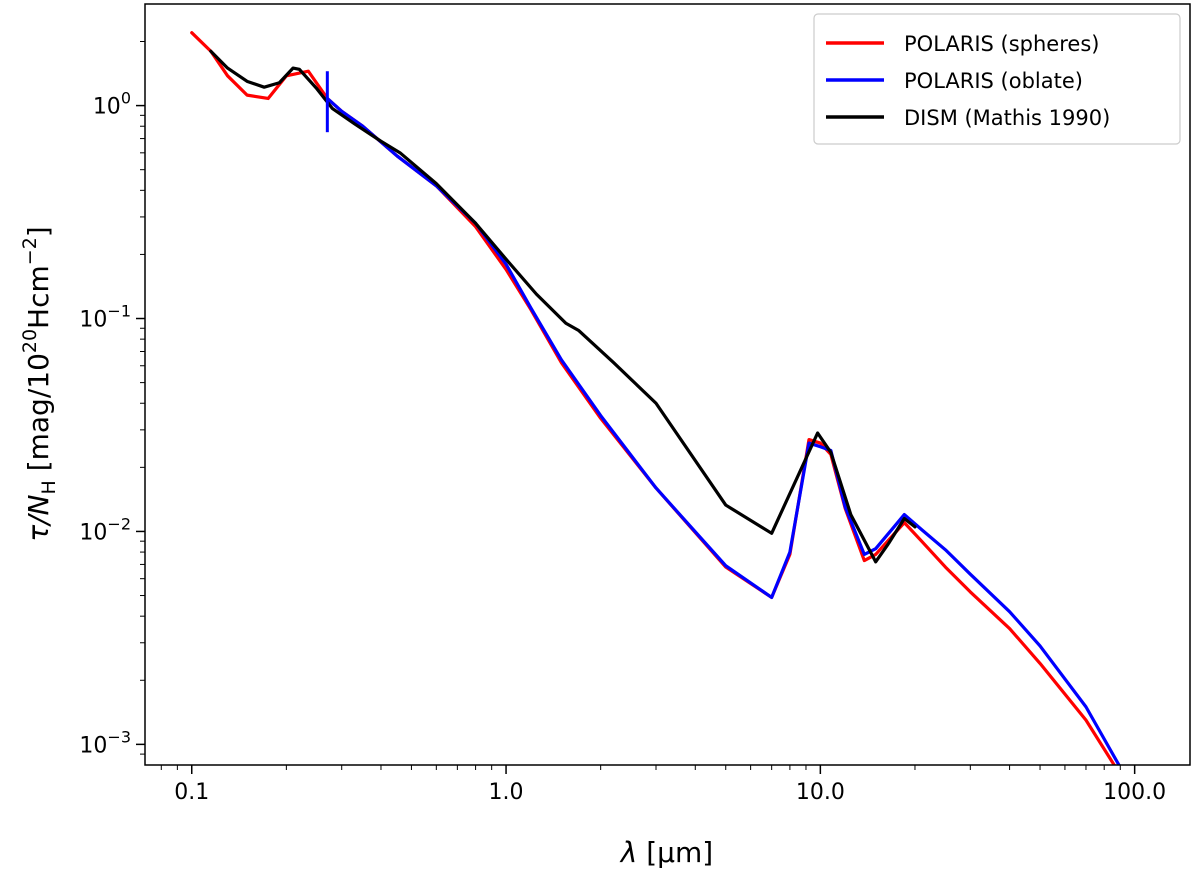  I want to click on y-tick-label: 10⁻², so click(105, 529).